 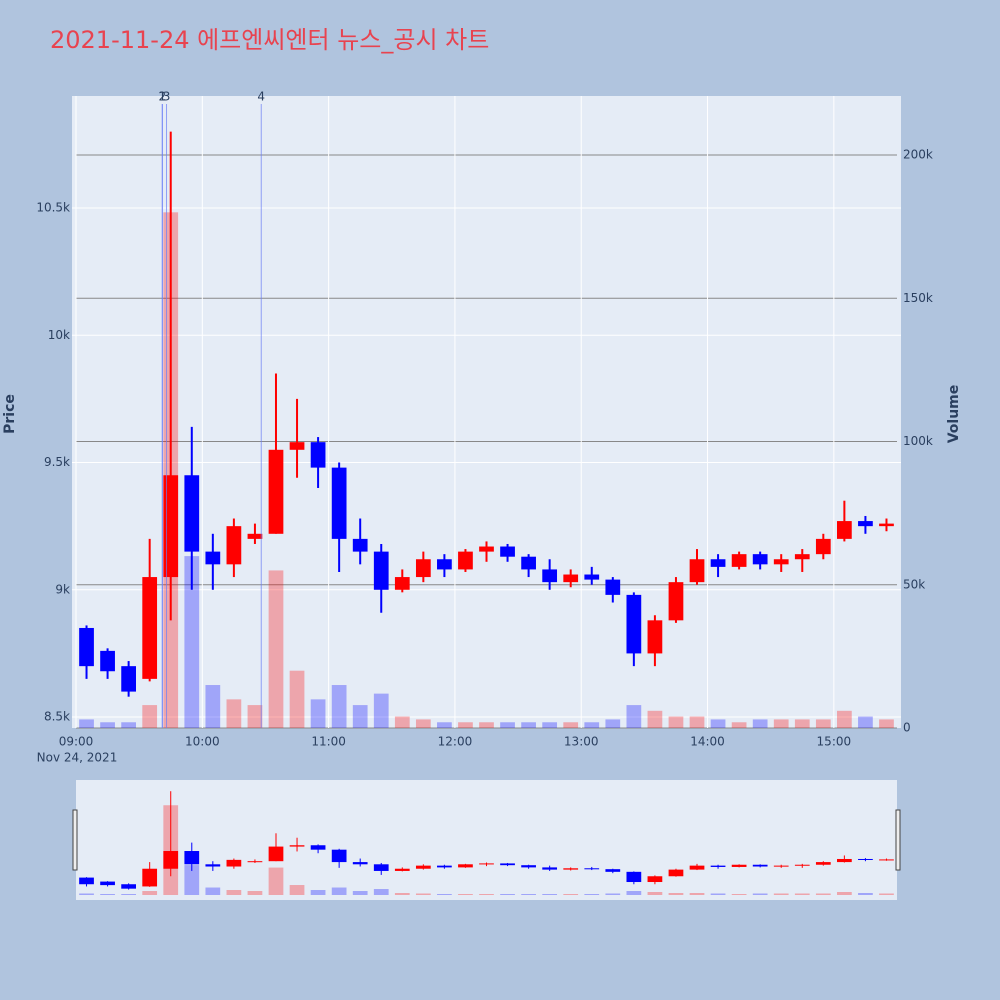 What do you see at coordinates (918, 298) in the screenshot?
I see `y2-tick-label: 150k` at bounding box center [918, 298].